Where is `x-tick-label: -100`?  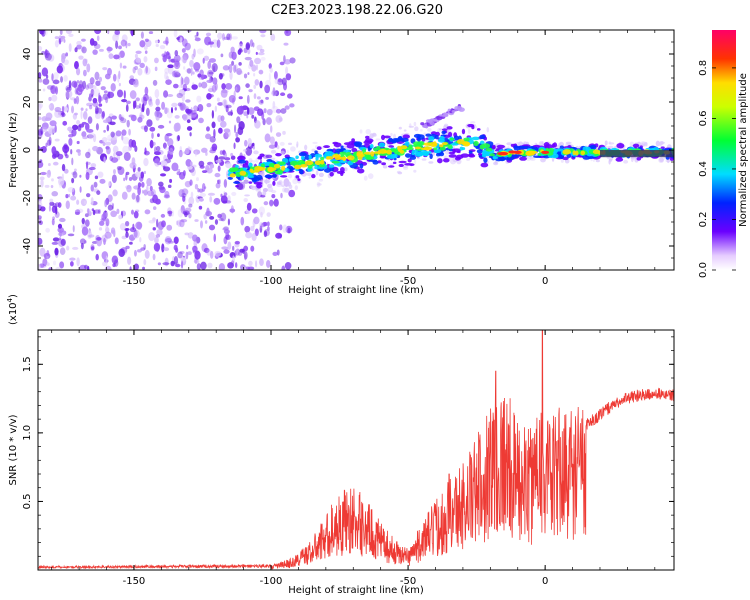 x-tick-label: -100 is located at coordinates (271, 581).